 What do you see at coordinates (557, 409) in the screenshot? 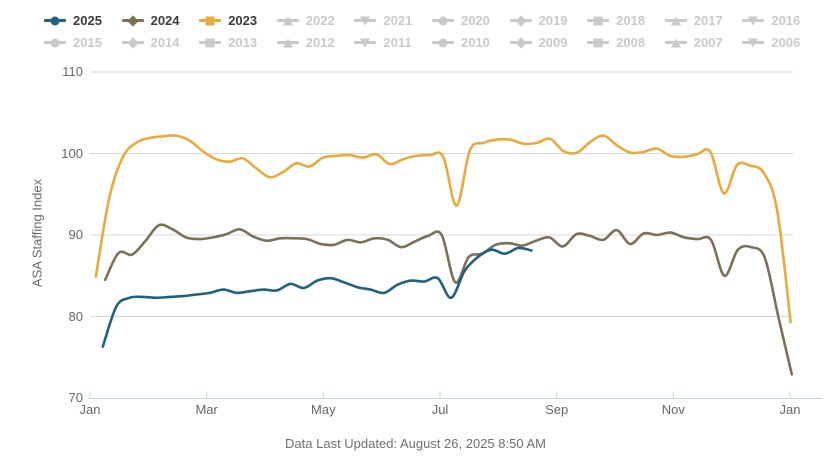
I see `x-tick-label-4-Sep: Sep` at bounding box center [557, 409].